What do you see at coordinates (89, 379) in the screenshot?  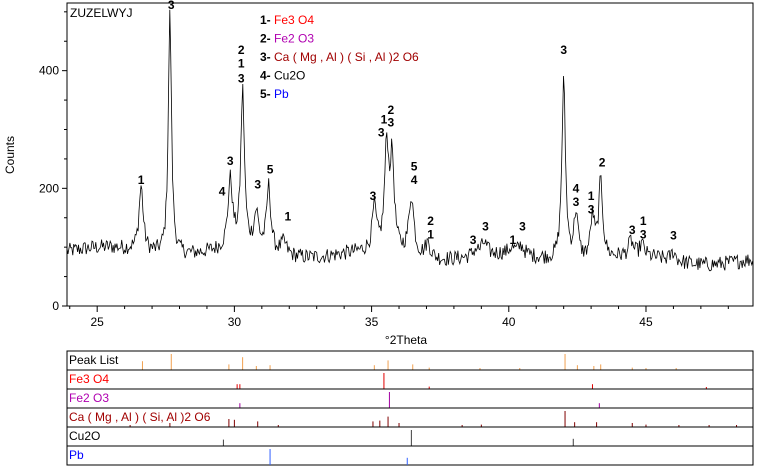 I see `stick-row-label: Fe3 O4` at bounding box center [89, 379].